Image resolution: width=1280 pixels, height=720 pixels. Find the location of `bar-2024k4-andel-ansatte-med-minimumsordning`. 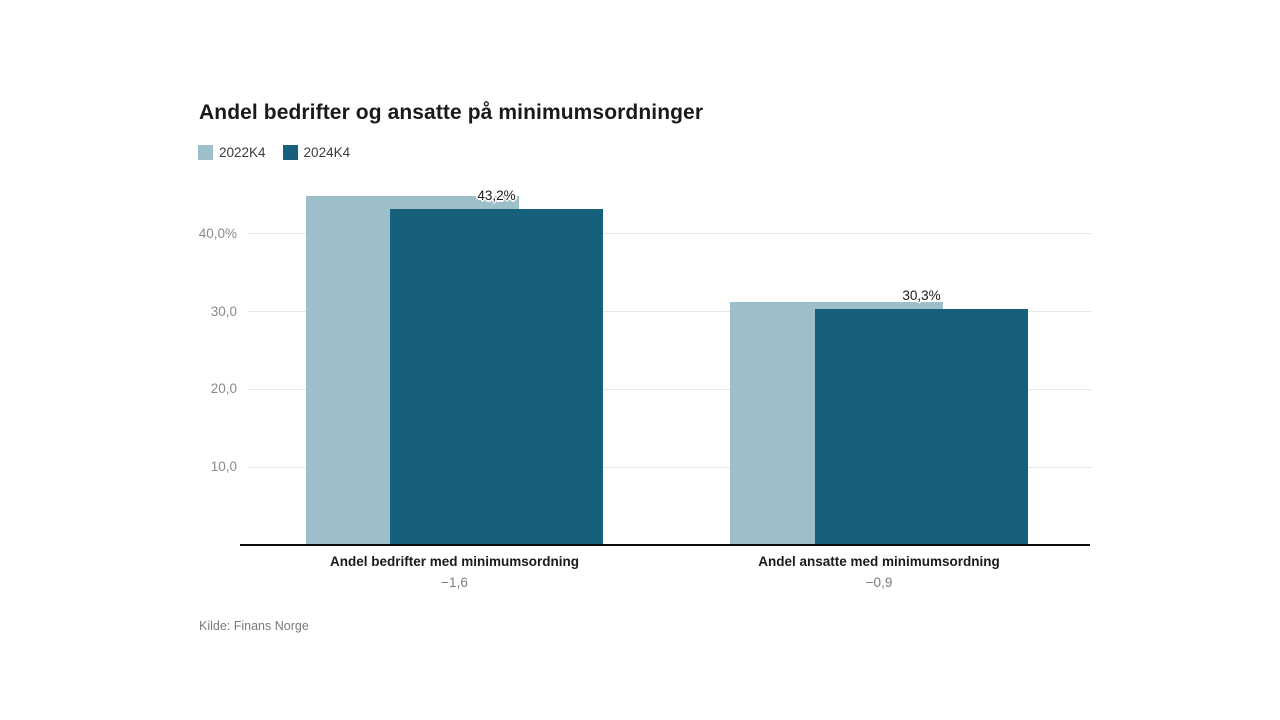

bar-2024k4-andel-ansatte-med-minimumsordning is located at coordinates (921, 426).